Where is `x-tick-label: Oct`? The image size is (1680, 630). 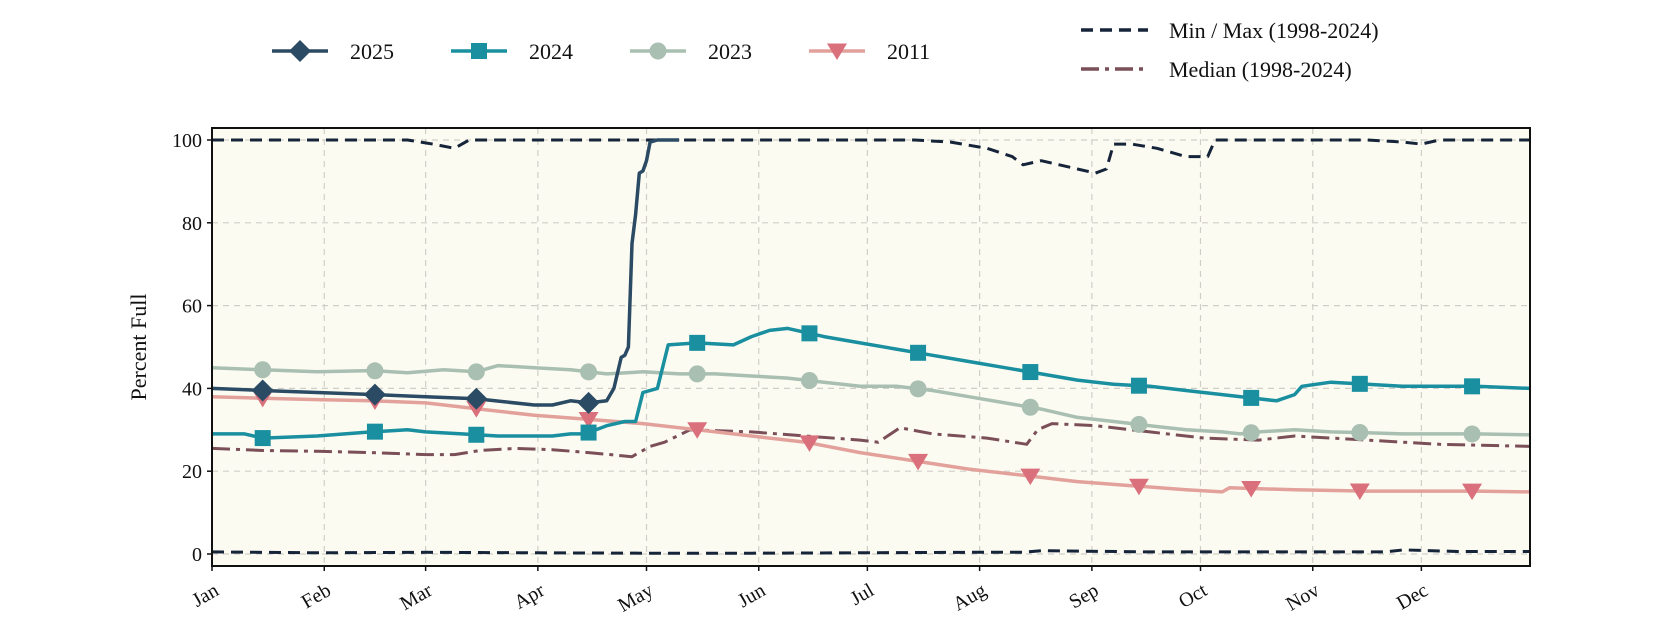
x-tick-label: Oct is located at coordinates (1193, 596).